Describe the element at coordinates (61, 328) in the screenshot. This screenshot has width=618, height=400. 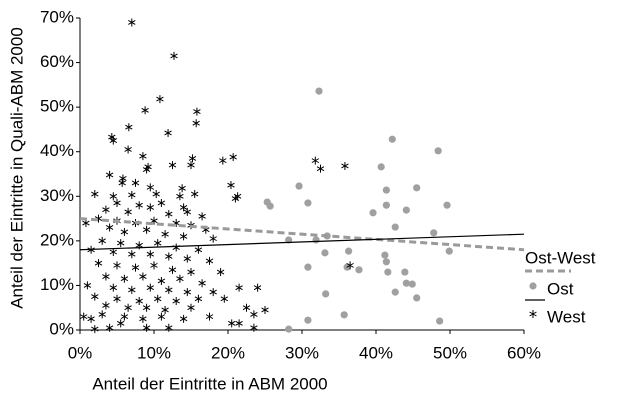
I see `y-tick-label: 0%` at that location.